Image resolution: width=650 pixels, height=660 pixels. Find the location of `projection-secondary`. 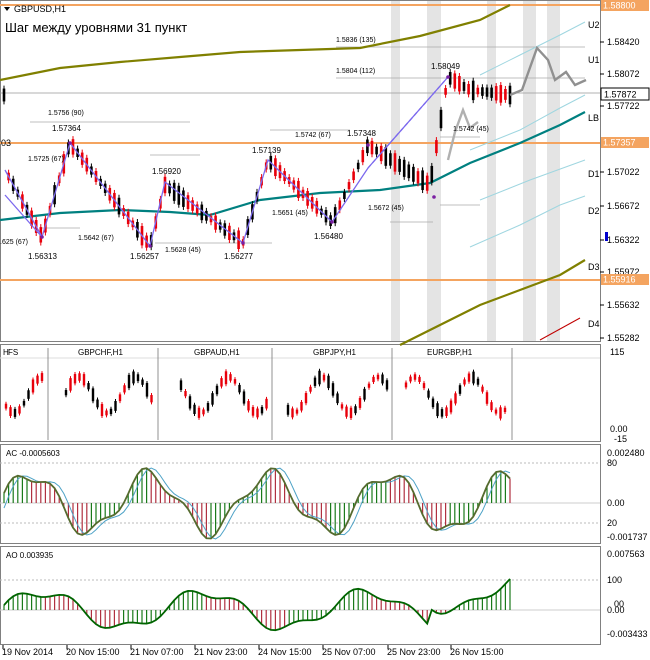

projection-secondary is located at coordinates (462, 133).